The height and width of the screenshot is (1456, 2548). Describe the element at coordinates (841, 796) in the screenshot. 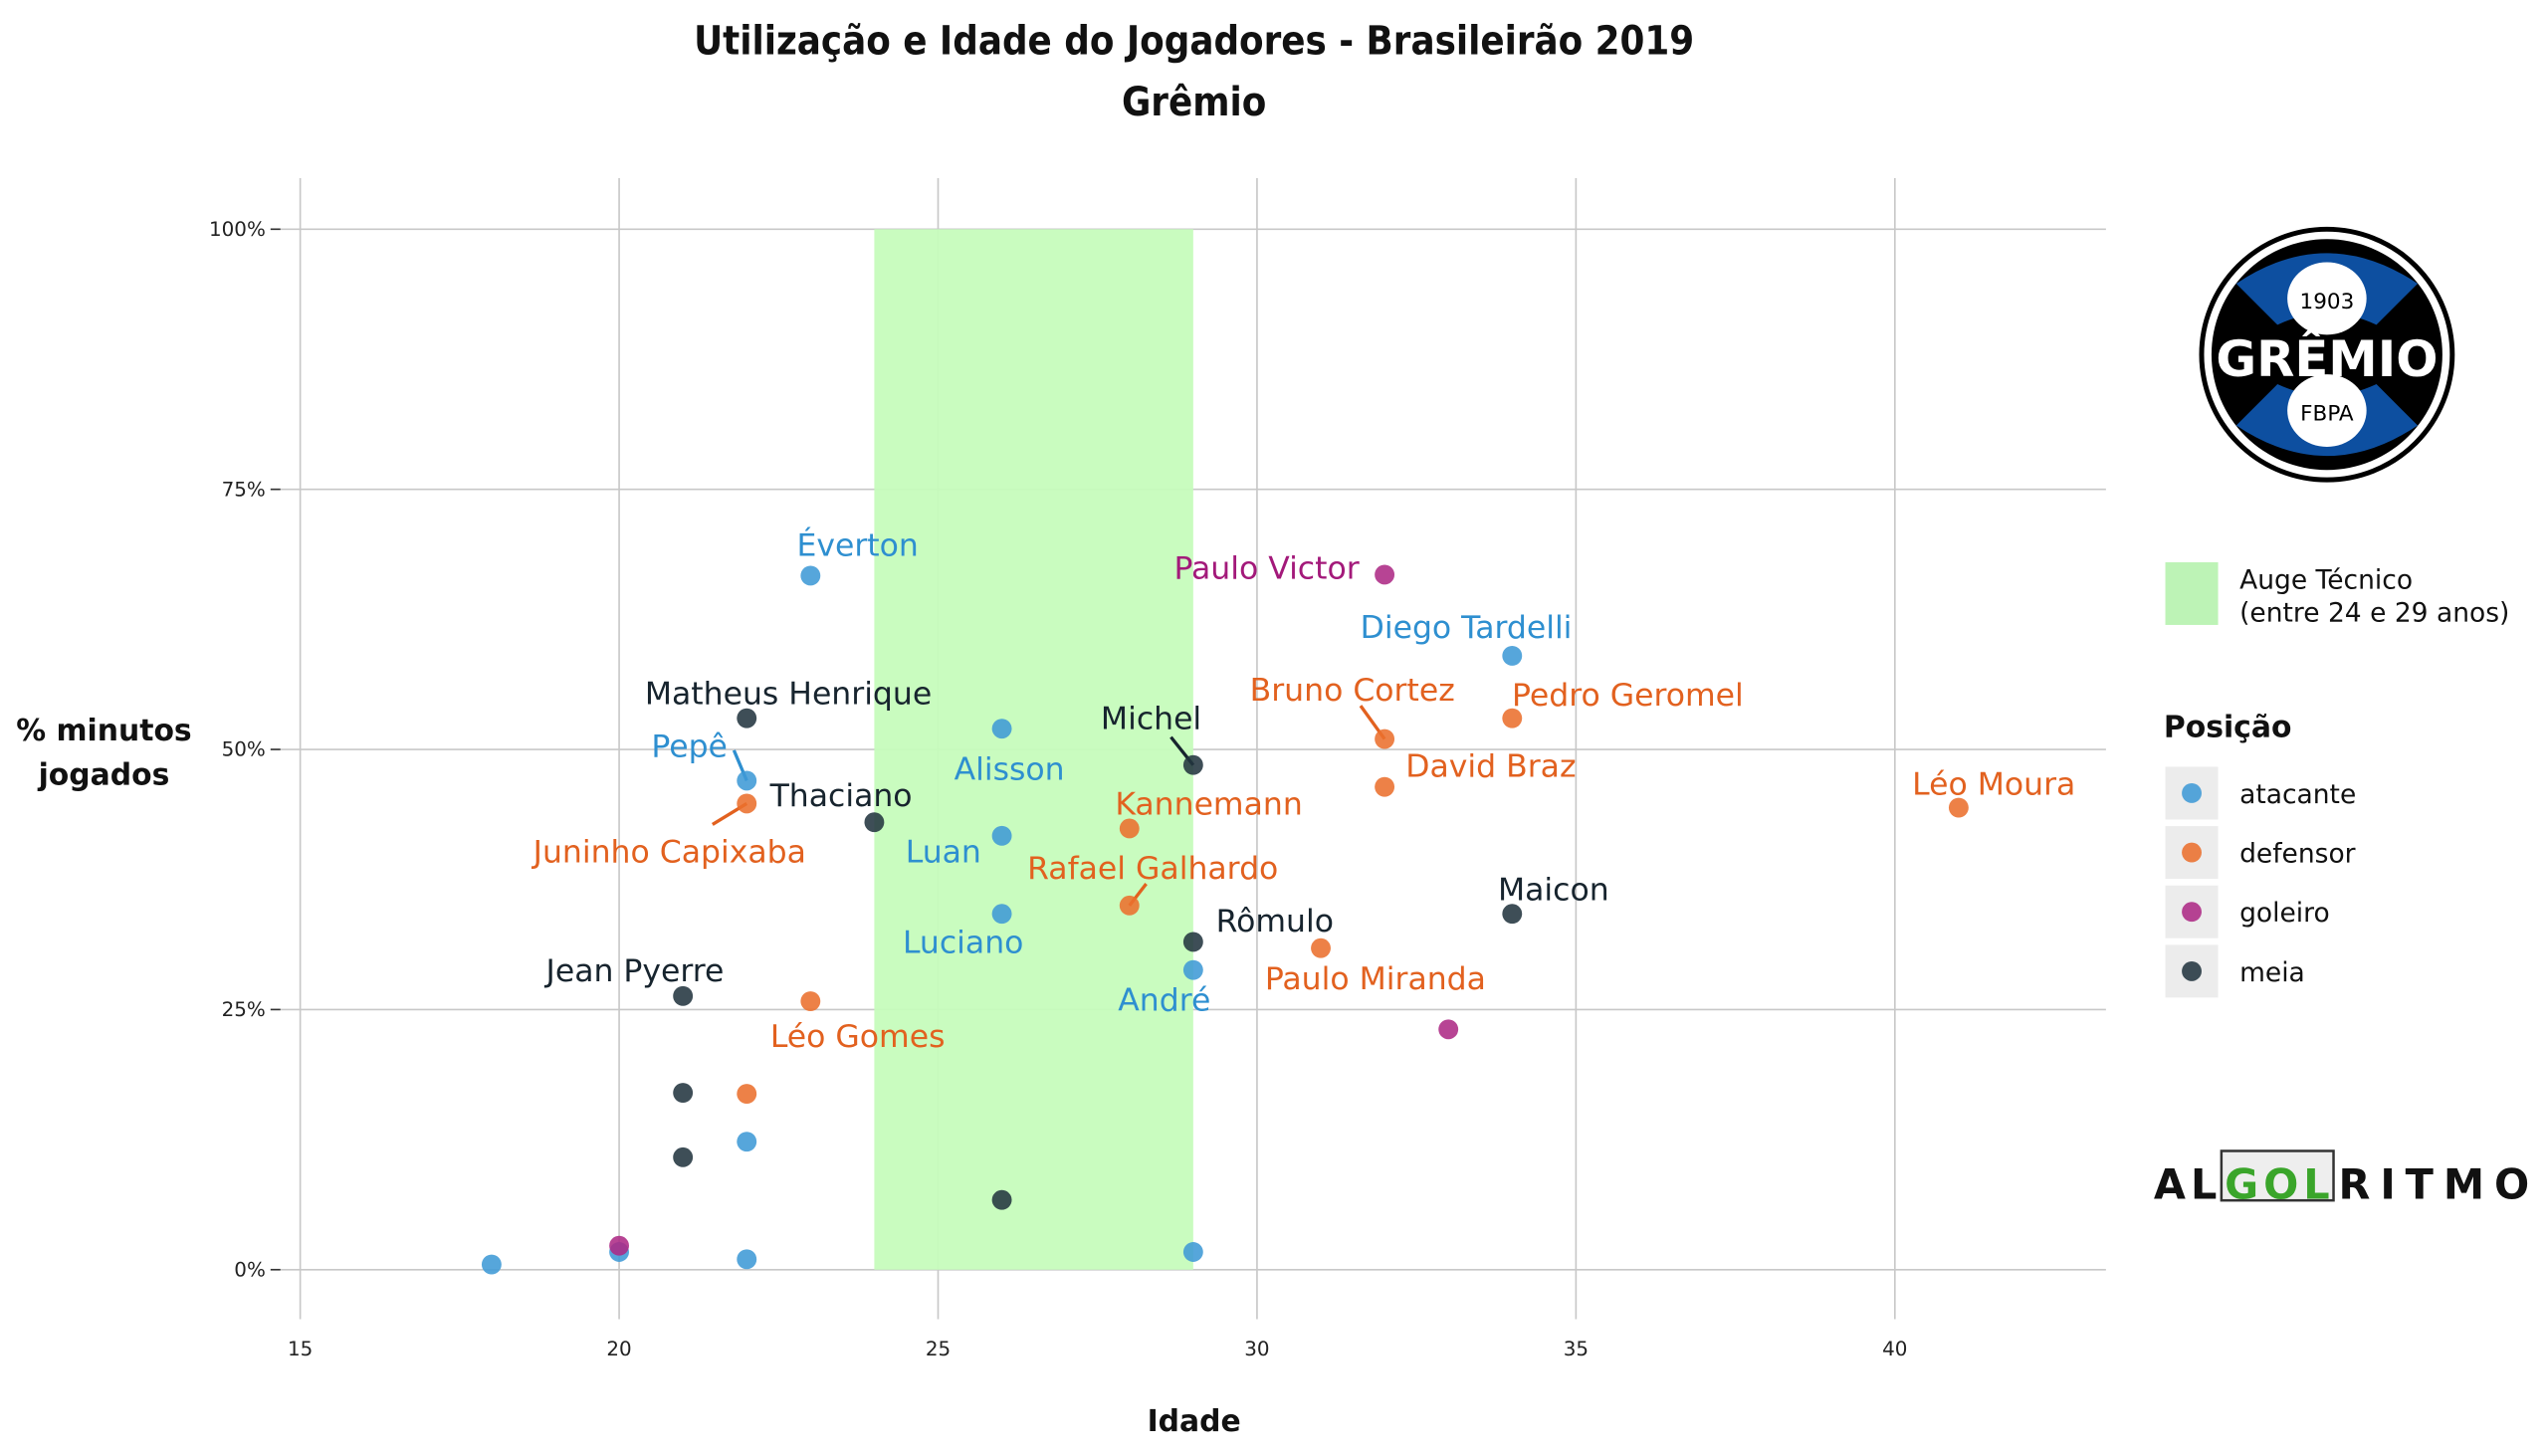

I see `point-label: Thaciano` at that location.